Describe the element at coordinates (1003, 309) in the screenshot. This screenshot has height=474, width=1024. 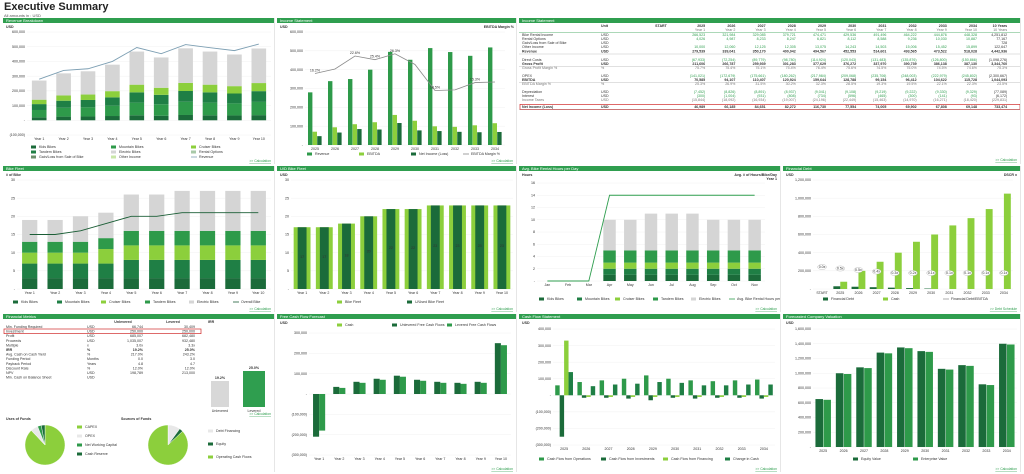
I see `calculation-link: >> Debt Schedule` at that location.